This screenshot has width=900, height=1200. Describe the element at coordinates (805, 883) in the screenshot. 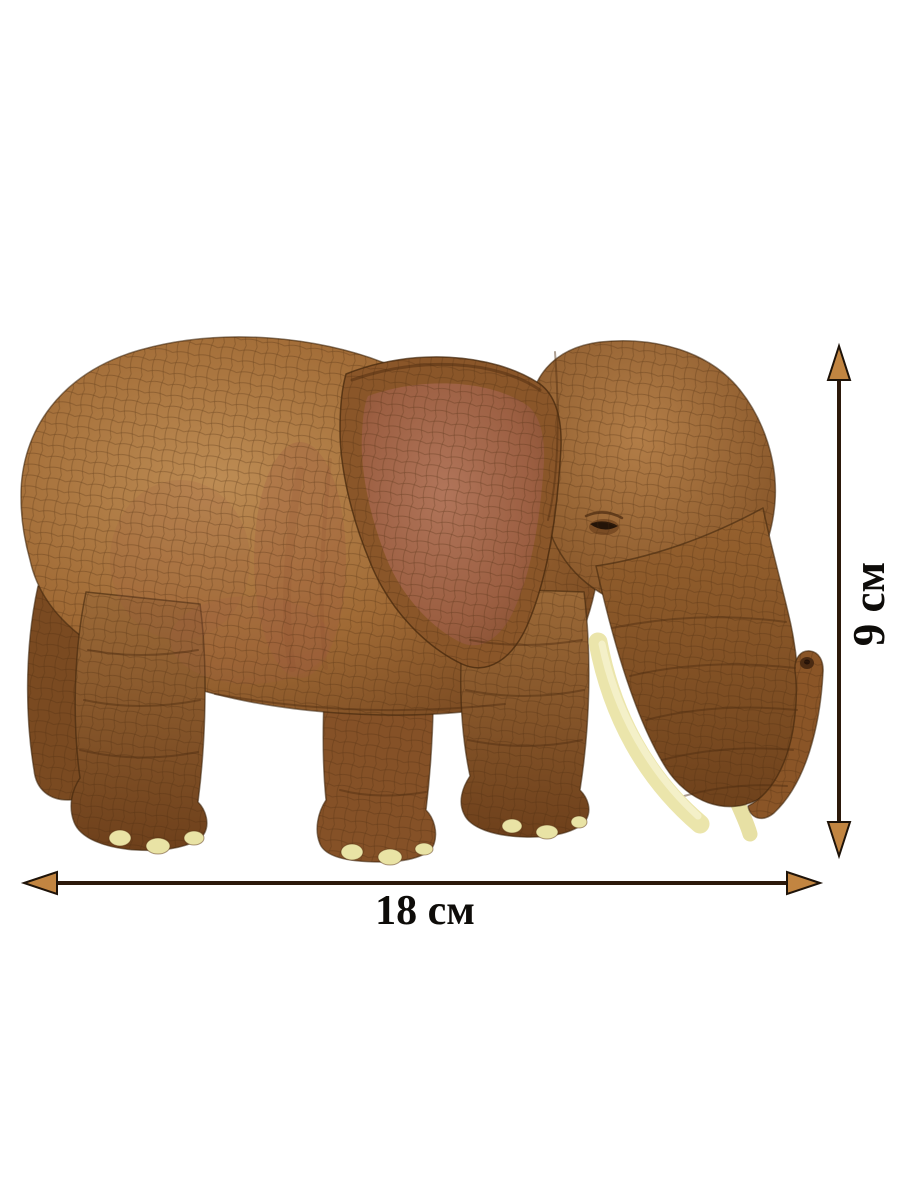

I see `arrowhead-right-icon` at that location.